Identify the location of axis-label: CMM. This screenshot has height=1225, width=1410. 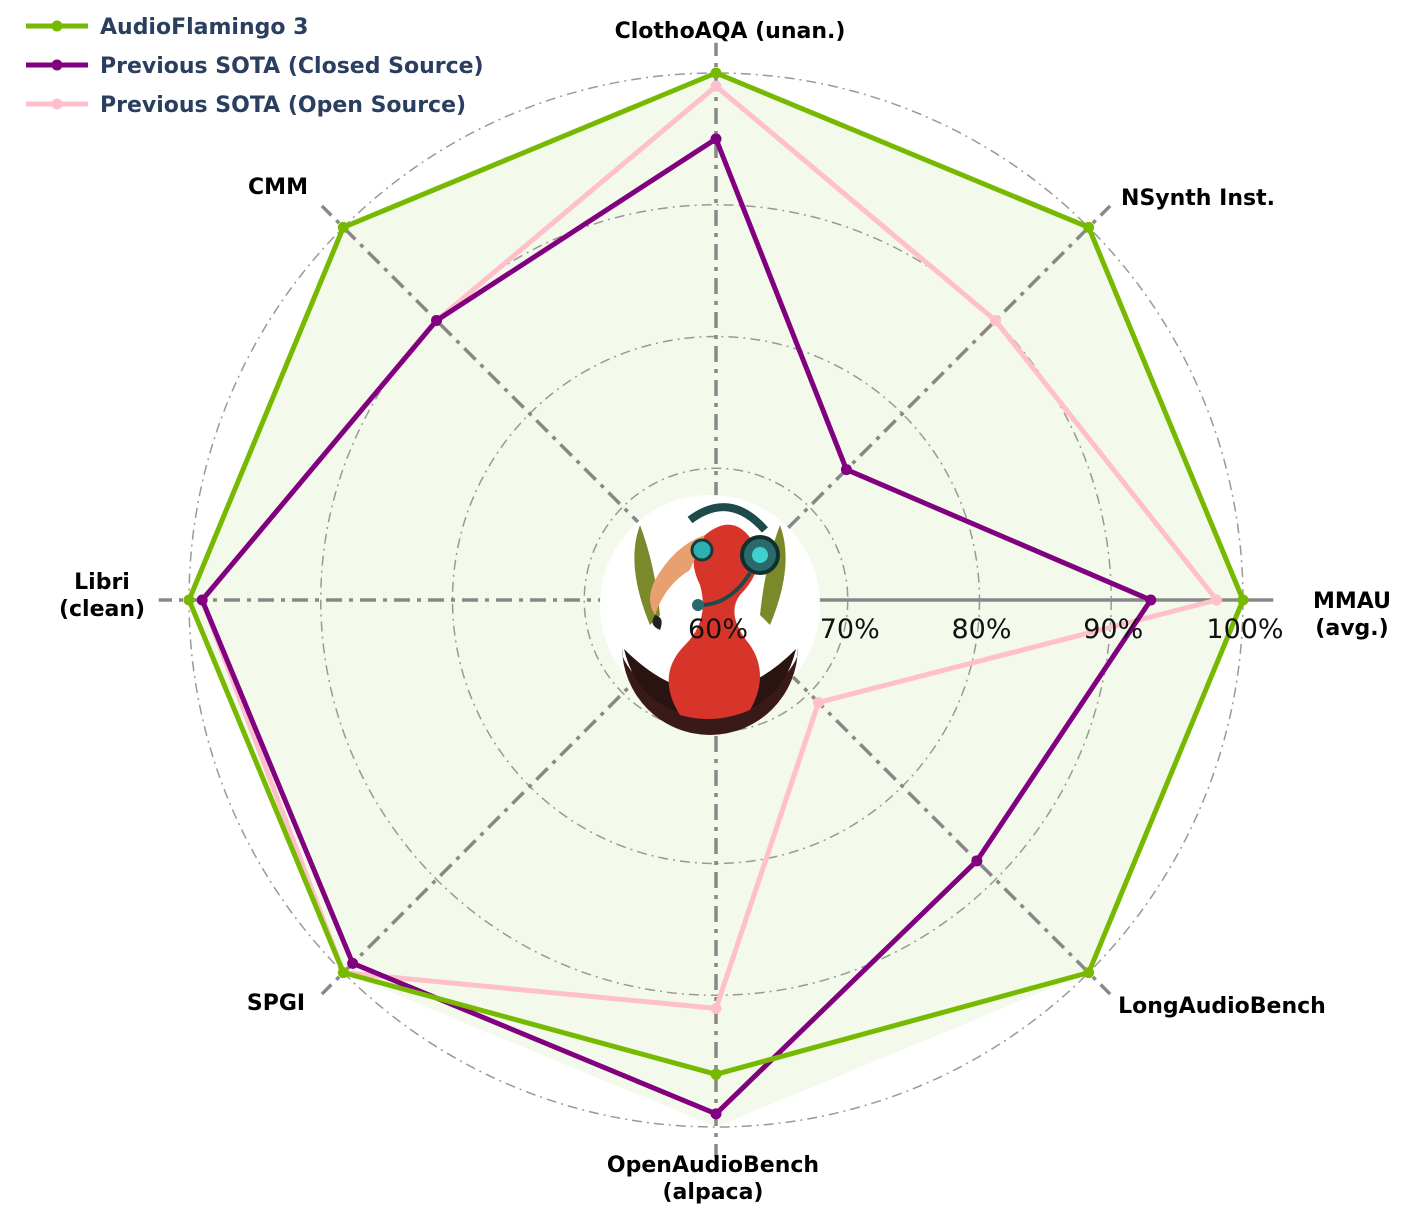
(278, 187).